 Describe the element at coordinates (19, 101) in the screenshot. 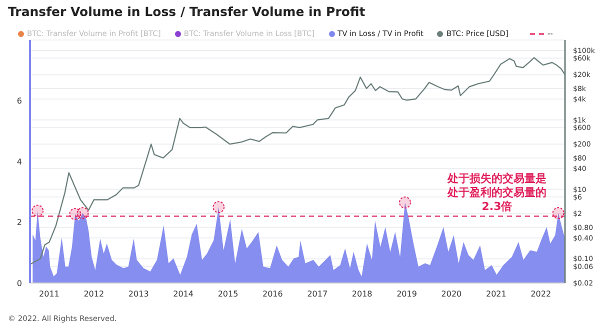

I see `y-tick-label: 6` at that location.